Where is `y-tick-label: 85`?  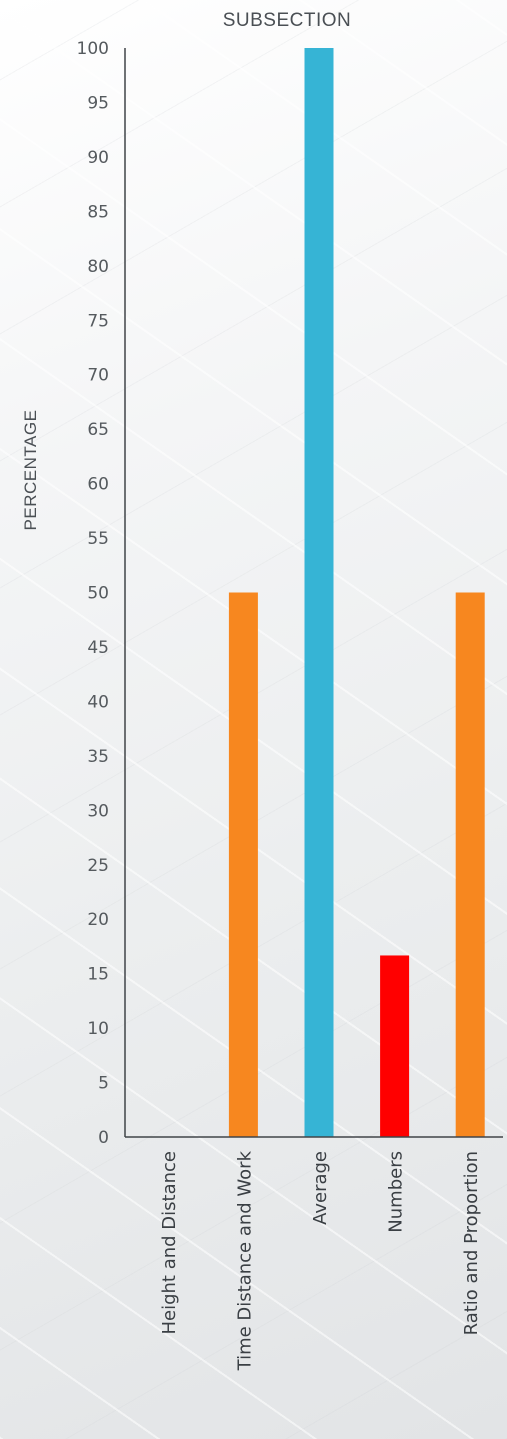 y-tick-label: 85 is located at coordinates (98, 212).